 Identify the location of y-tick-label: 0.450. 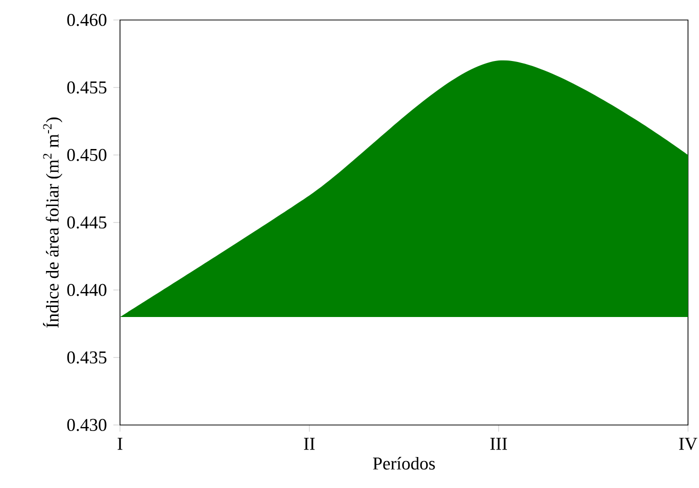
(86, 155).